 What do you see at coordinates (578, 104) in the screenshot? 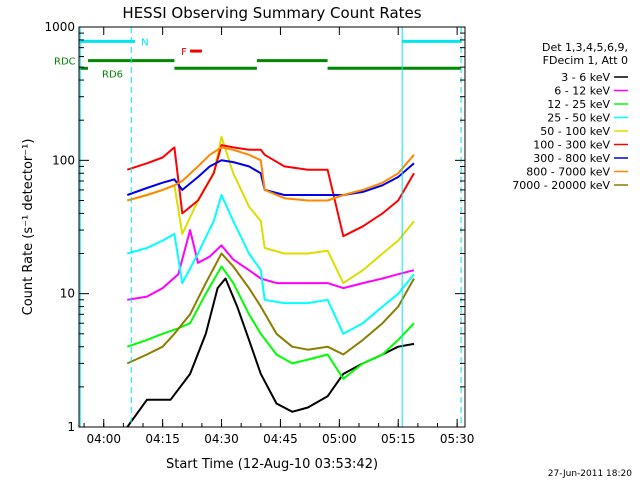
I see `legend-label-12-25-kev: 12 - 25 keV` at bounding box center [578, 104].